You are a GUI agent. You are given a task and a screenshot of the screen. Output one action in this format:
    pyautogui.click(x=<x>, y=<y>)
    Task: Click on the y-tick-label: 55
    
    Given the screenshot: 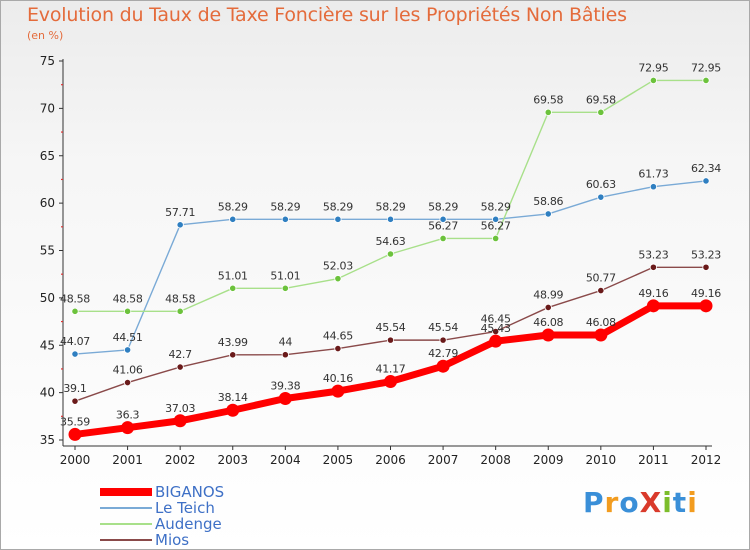 What is the action you would take?
    pyautogui.click(x=47, y=251)
    